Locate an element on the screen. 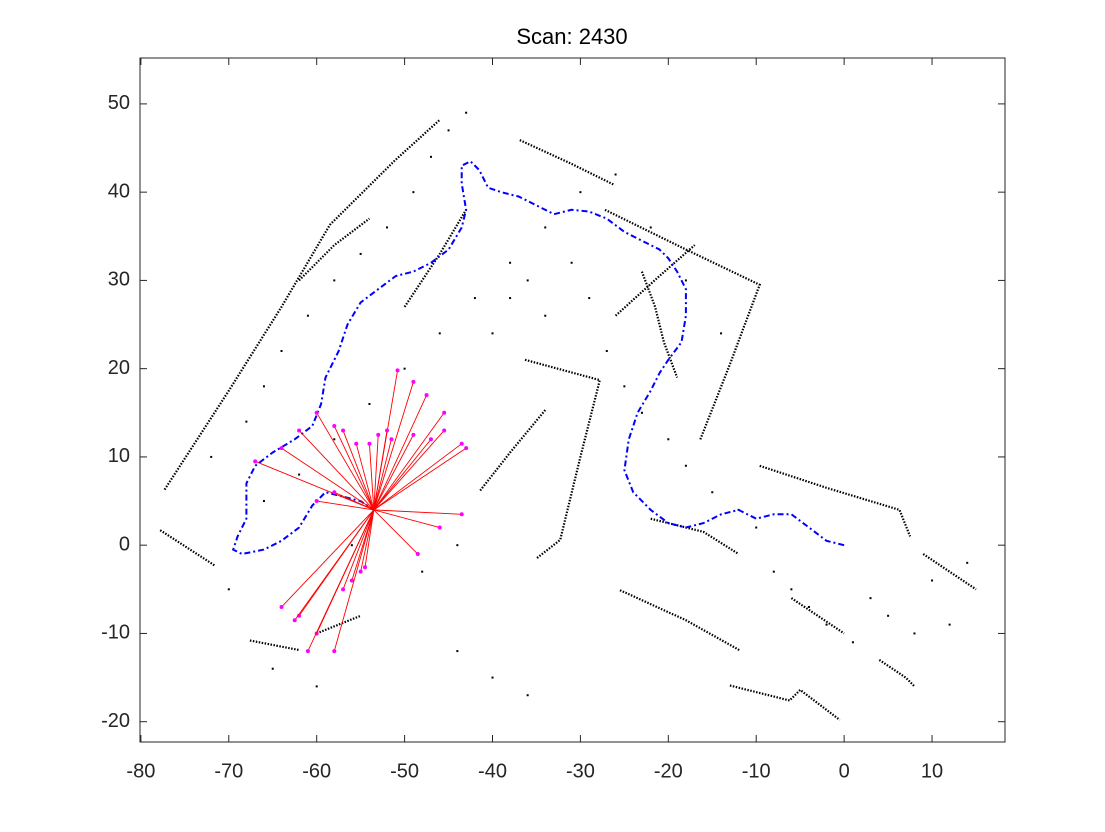 The height and width of the screenshot is (832, 1105). x-tick-label: -50 is located at coordinates (404, 771).